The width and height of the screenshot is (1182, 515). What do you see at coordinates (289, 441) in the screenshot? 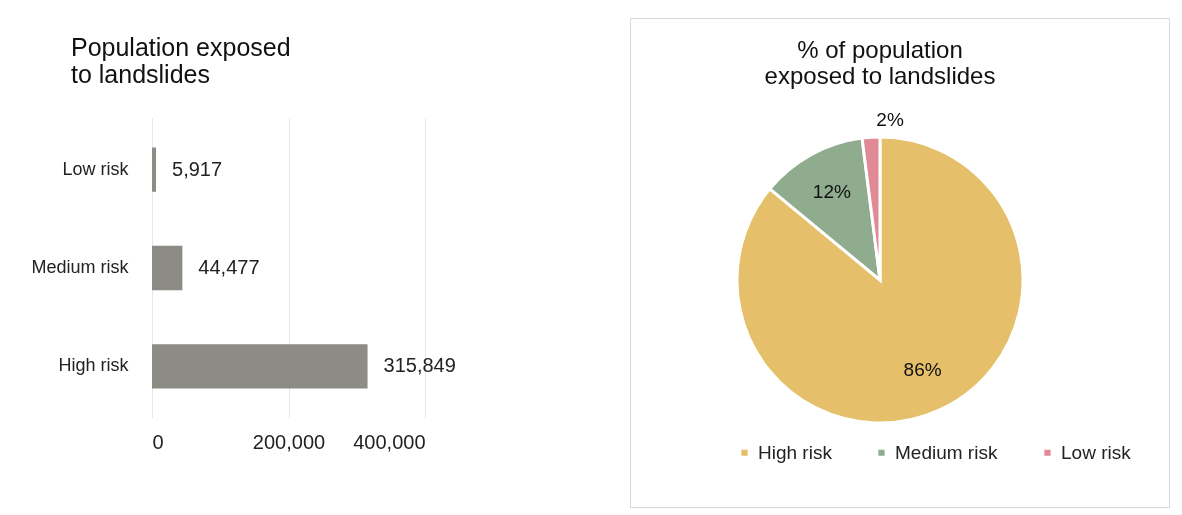
I see `x-tick-label: 200,000` at bounding box center [289, 441].